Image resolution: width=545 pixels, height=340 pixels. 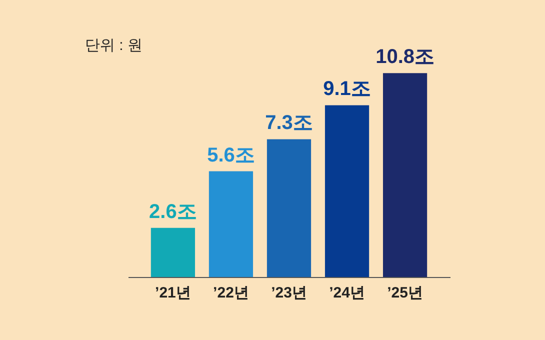 What do you see at coordinates (405, 57) in the screenshot?
I see `data-label: 10.8조` at bounding box center [405, 57].